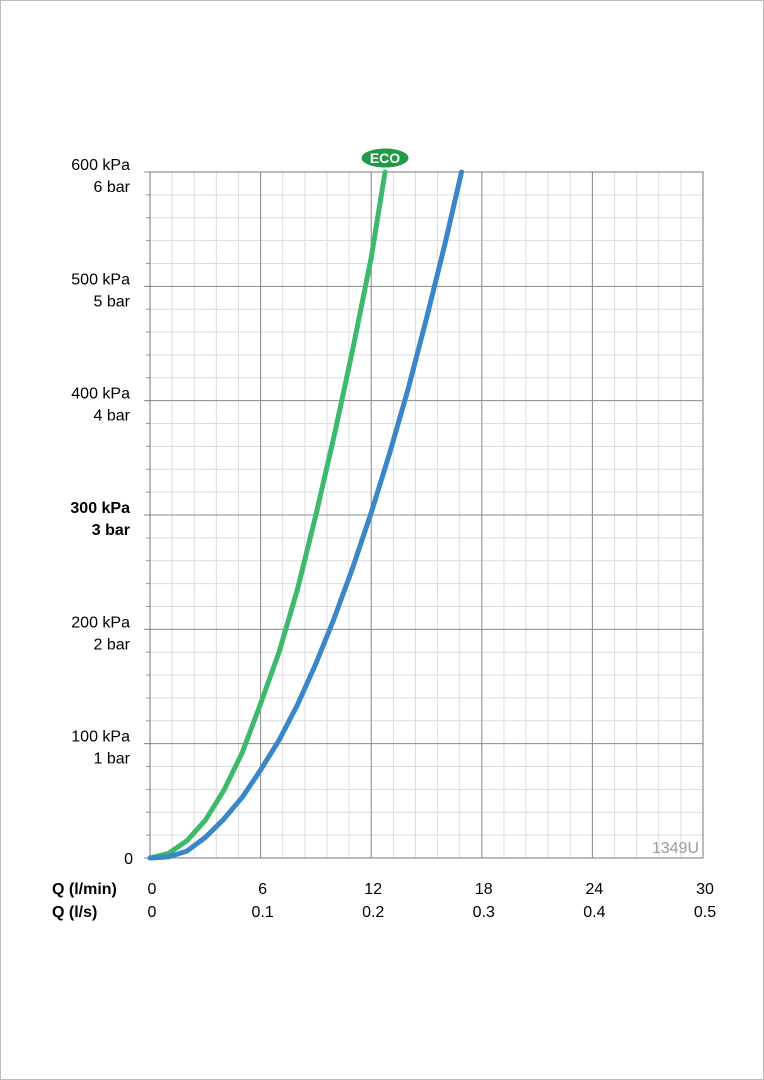  What do you see at coordinates (705, 912) in the screenshot?
I see `x2-tick-label: 0.5` at bounding box center [705, 912].